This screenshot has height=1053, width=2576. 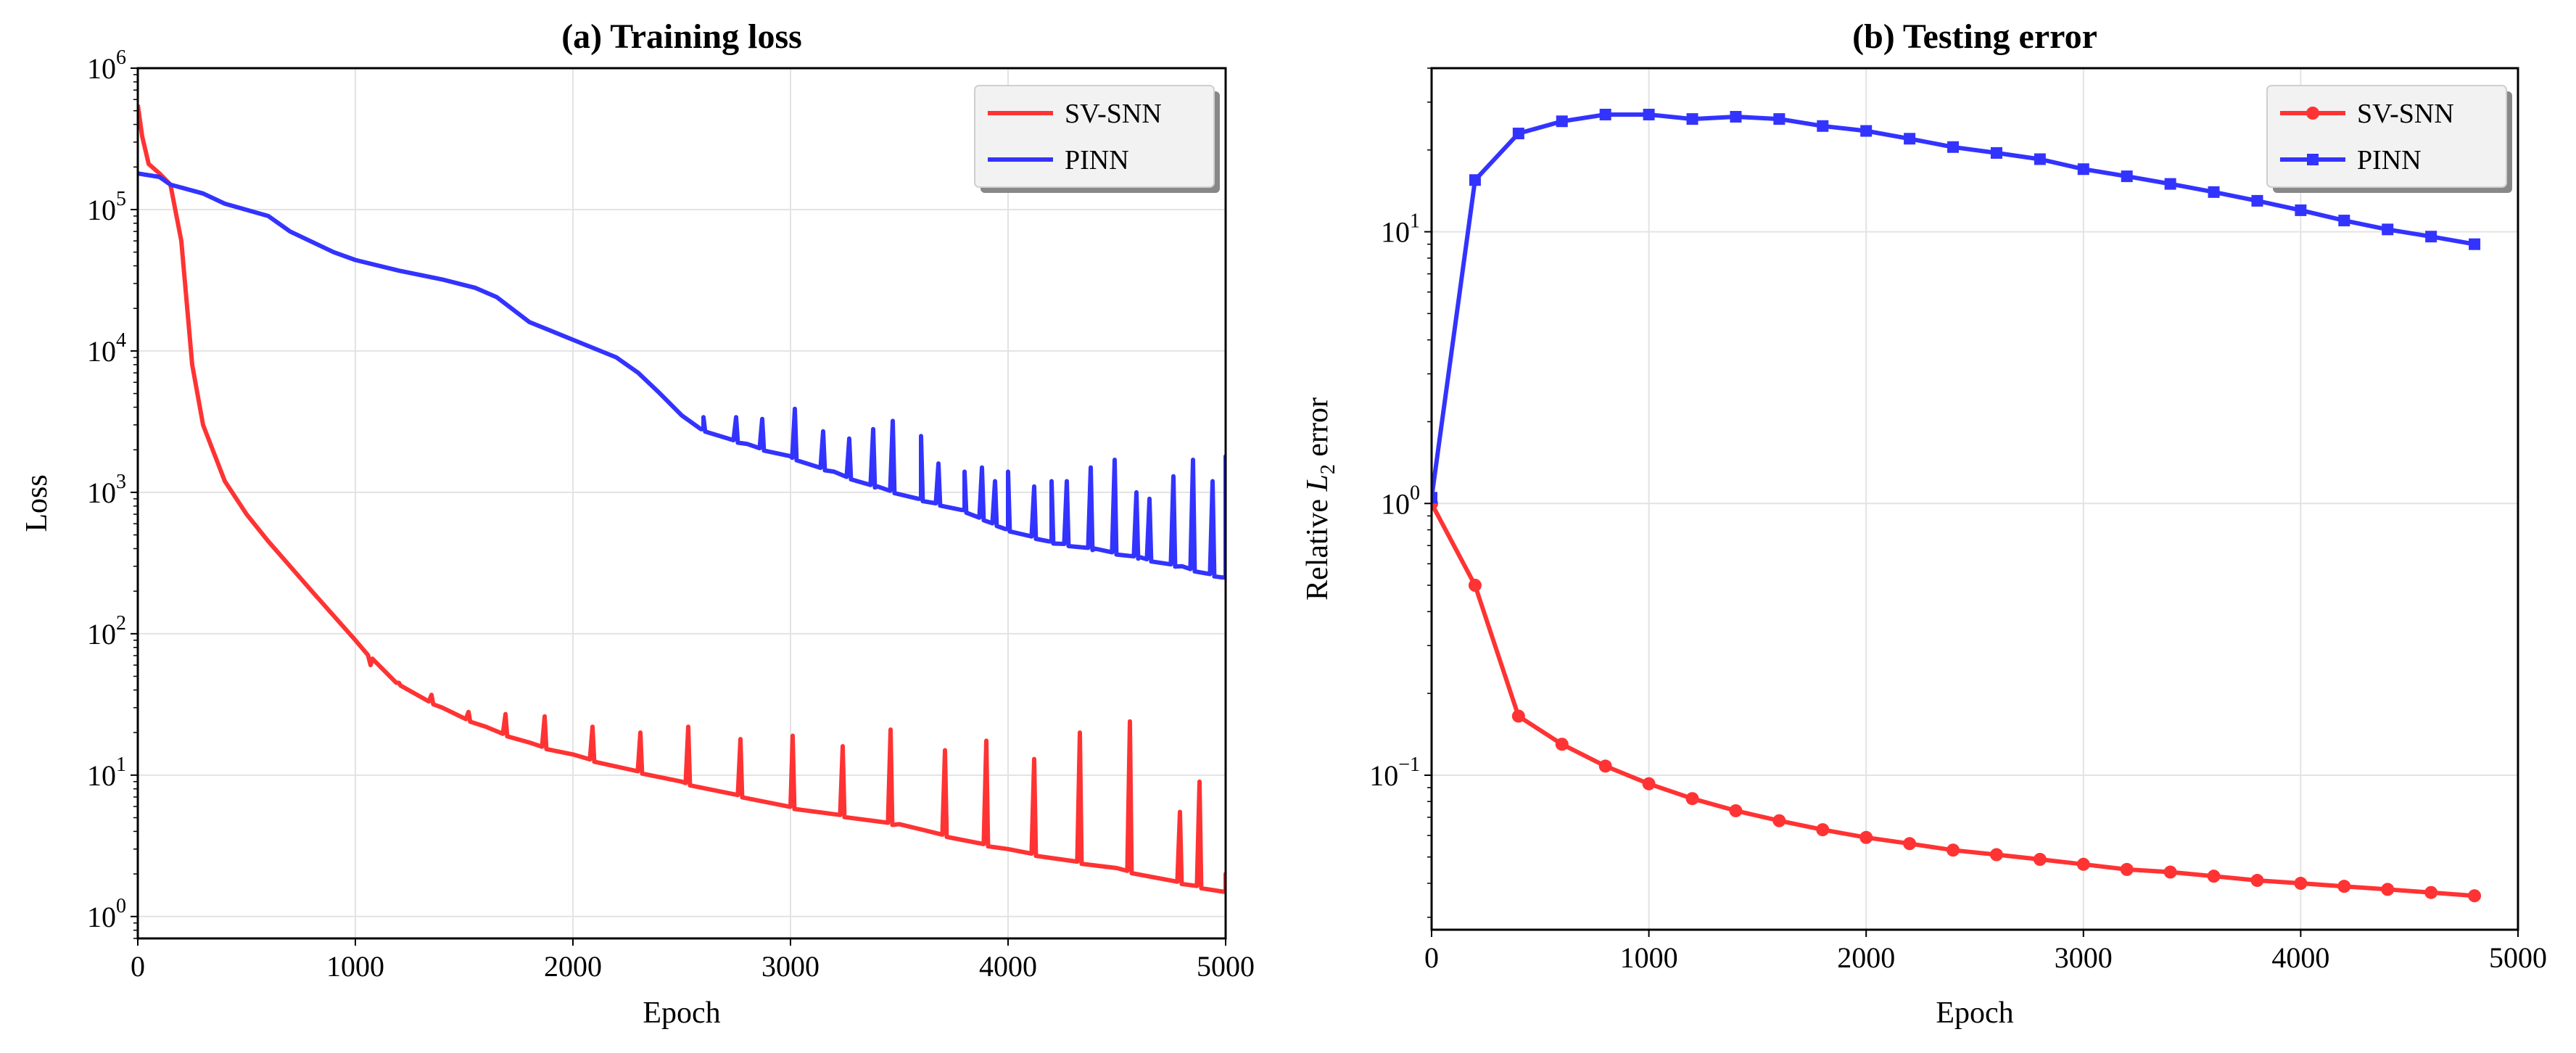 I want to click on y-tick-label: 10², so click(x=106, y=631).